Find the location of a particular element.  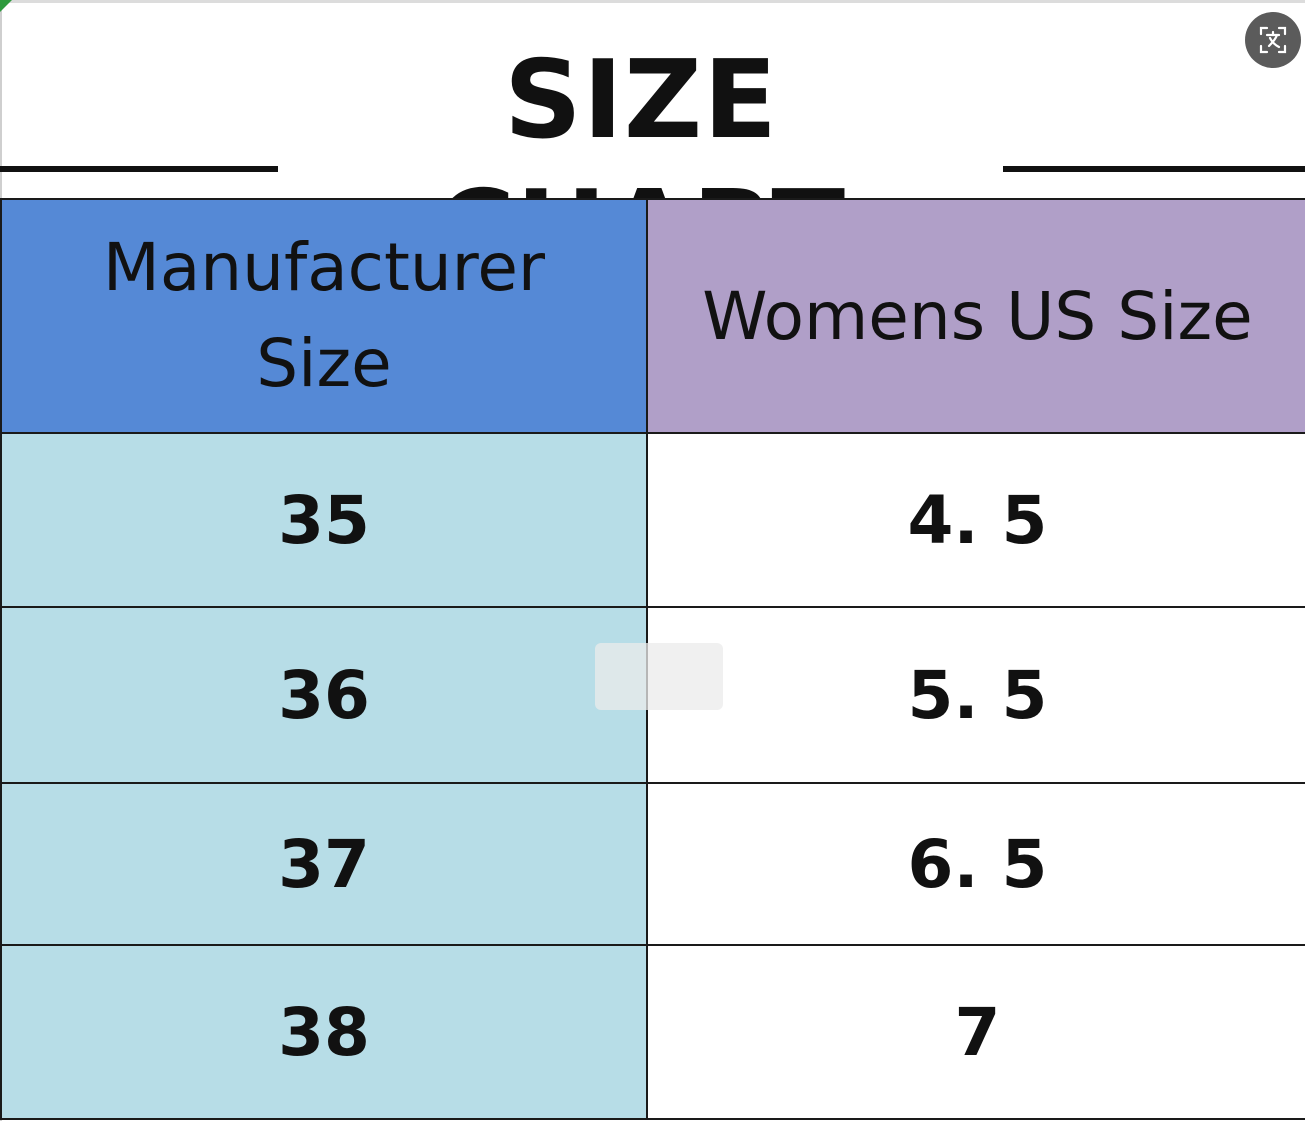

manufacturer-size-cell: 35 is located at coordinates (324, 520).